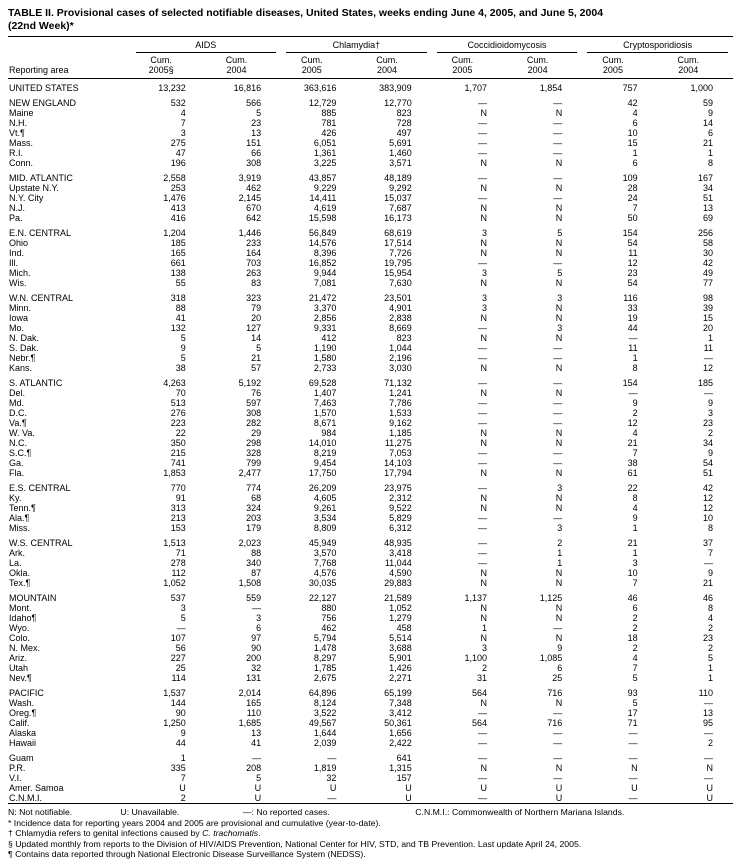 This screenshot has height=864, width=741. Describe the element at coordinates (400, 518) in the screenshot. I see `value-cell: 5,829` at that location.